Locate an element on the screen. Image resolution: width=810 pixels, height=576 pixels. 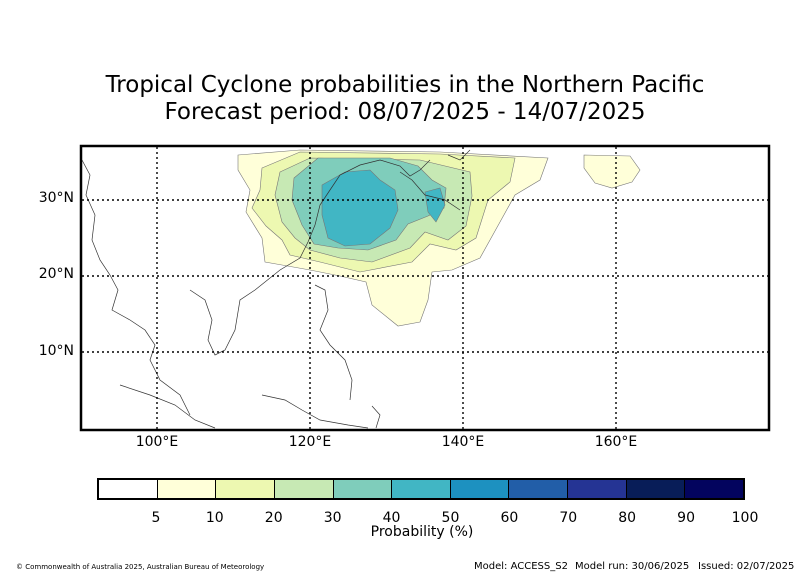
model-run-date: Model run: 30/06/2025 is located at coordinates (632, 566).